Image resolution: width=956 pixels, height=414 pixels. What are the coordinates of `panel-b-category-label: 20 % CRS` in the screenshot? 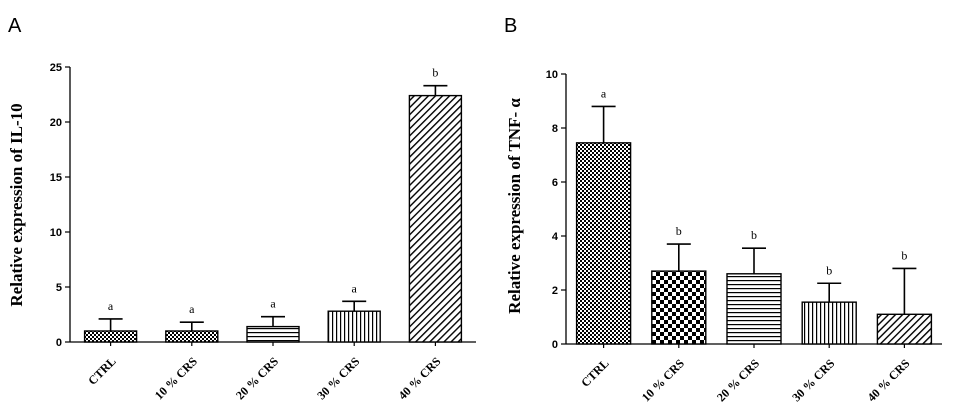 It's located at (738, 380).